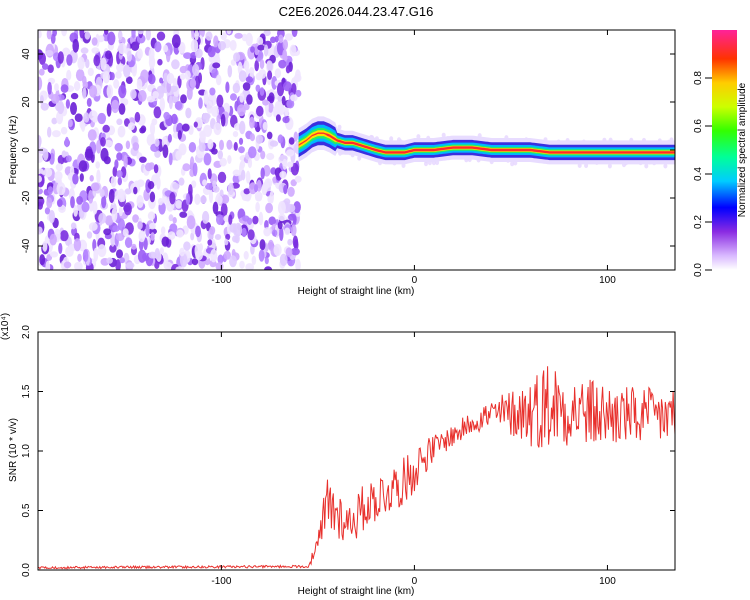 This screenshot has height=600, width=750. Describe the element at coordinates (26, 102) in the screenshot. I see `spectrogram-ytick-label: 20` at that location.